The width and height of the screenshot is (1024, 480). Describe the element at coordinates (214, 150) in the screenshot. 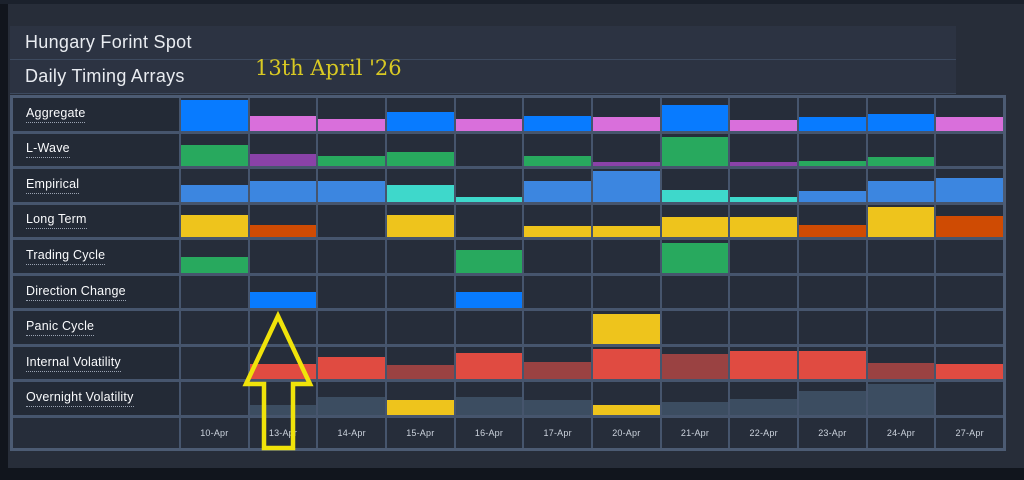

I see `grid-cell-l-wave-10-Apr` at that location.